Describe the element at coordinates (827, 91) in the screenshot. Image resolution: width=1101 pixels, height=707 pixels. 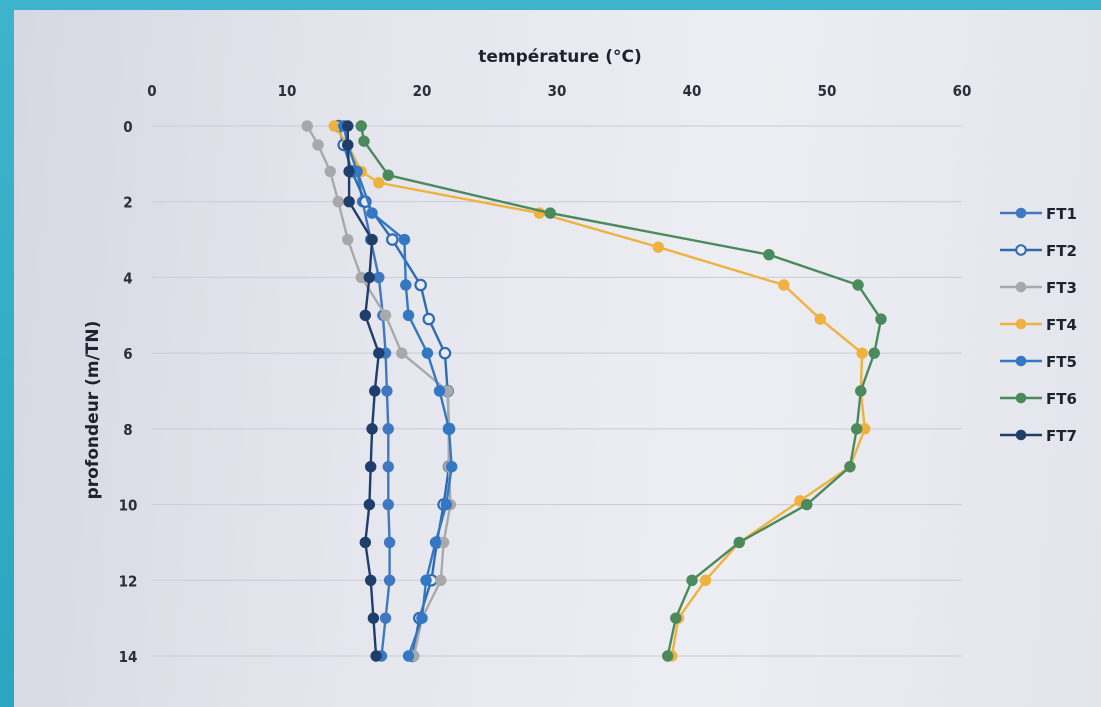
I see `x-tick-label: 50` at that location.